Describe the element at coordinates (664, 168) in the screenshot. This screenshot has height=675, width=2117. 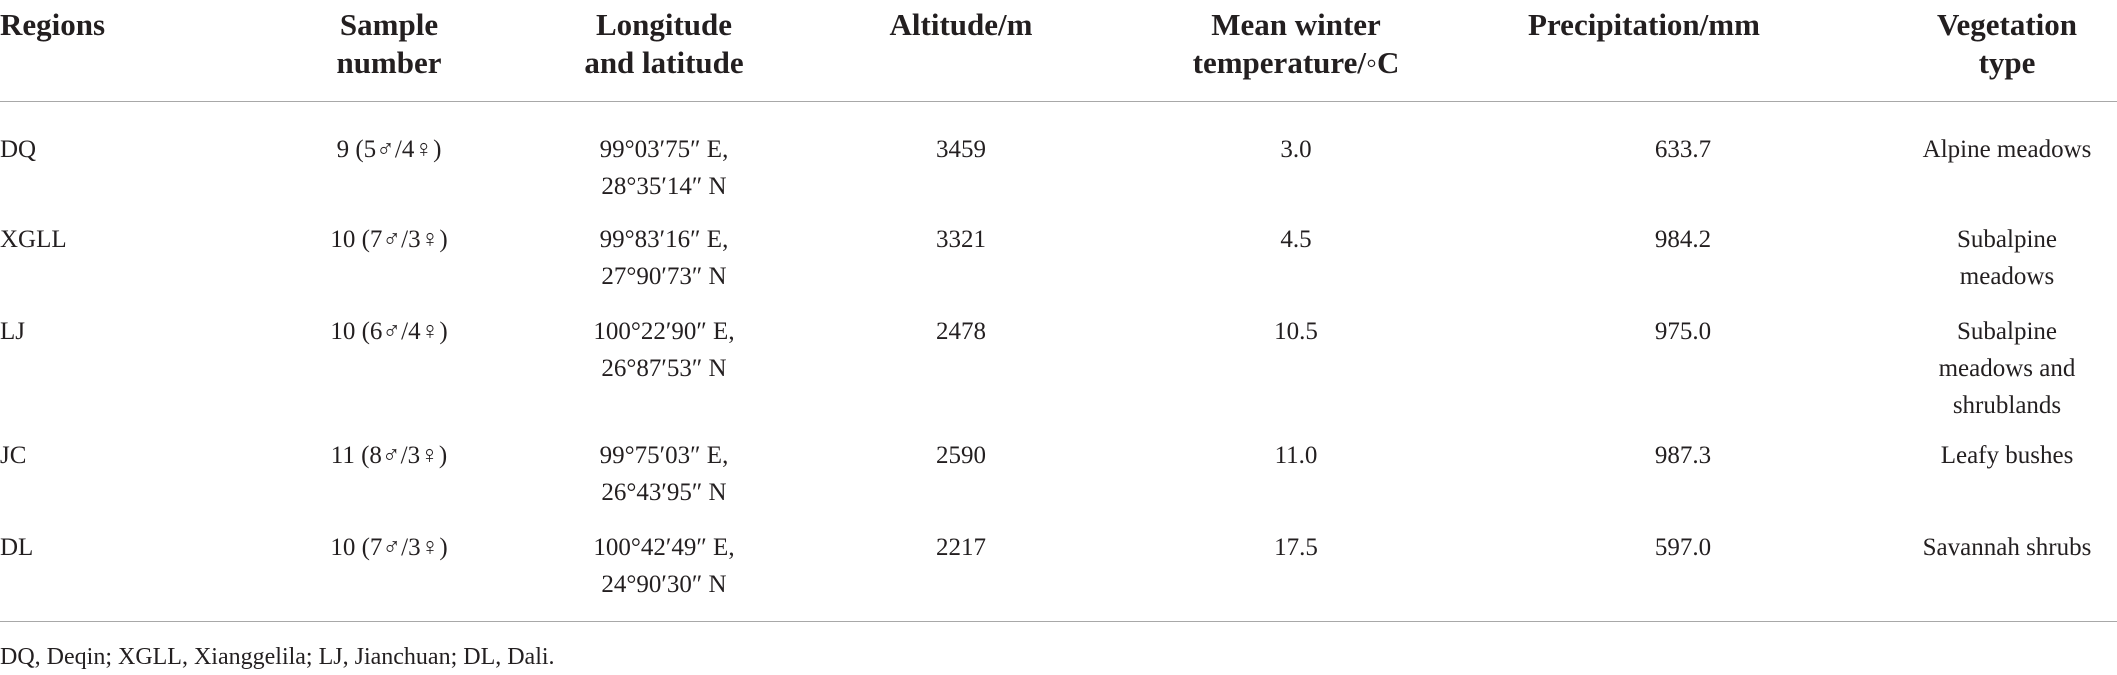
I see `table-cell: 99°03′75″ E, 28°35′14″ N` at that location.